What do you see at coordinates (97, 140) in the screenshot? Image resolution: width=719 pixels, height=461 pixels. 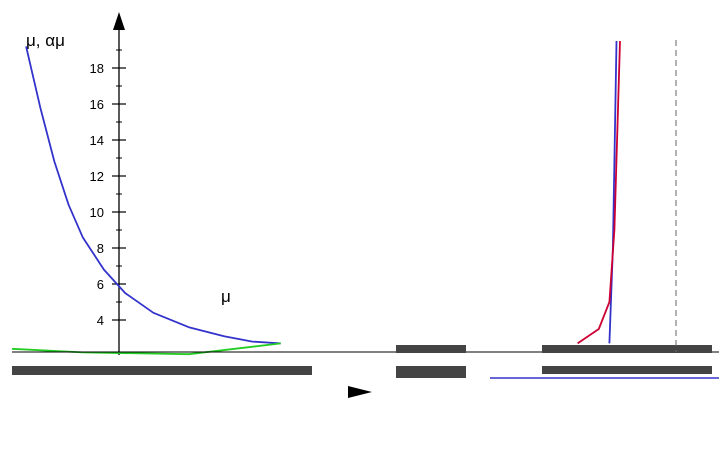 I see `y-tick-label: 14` at bounding box center [97, 140].